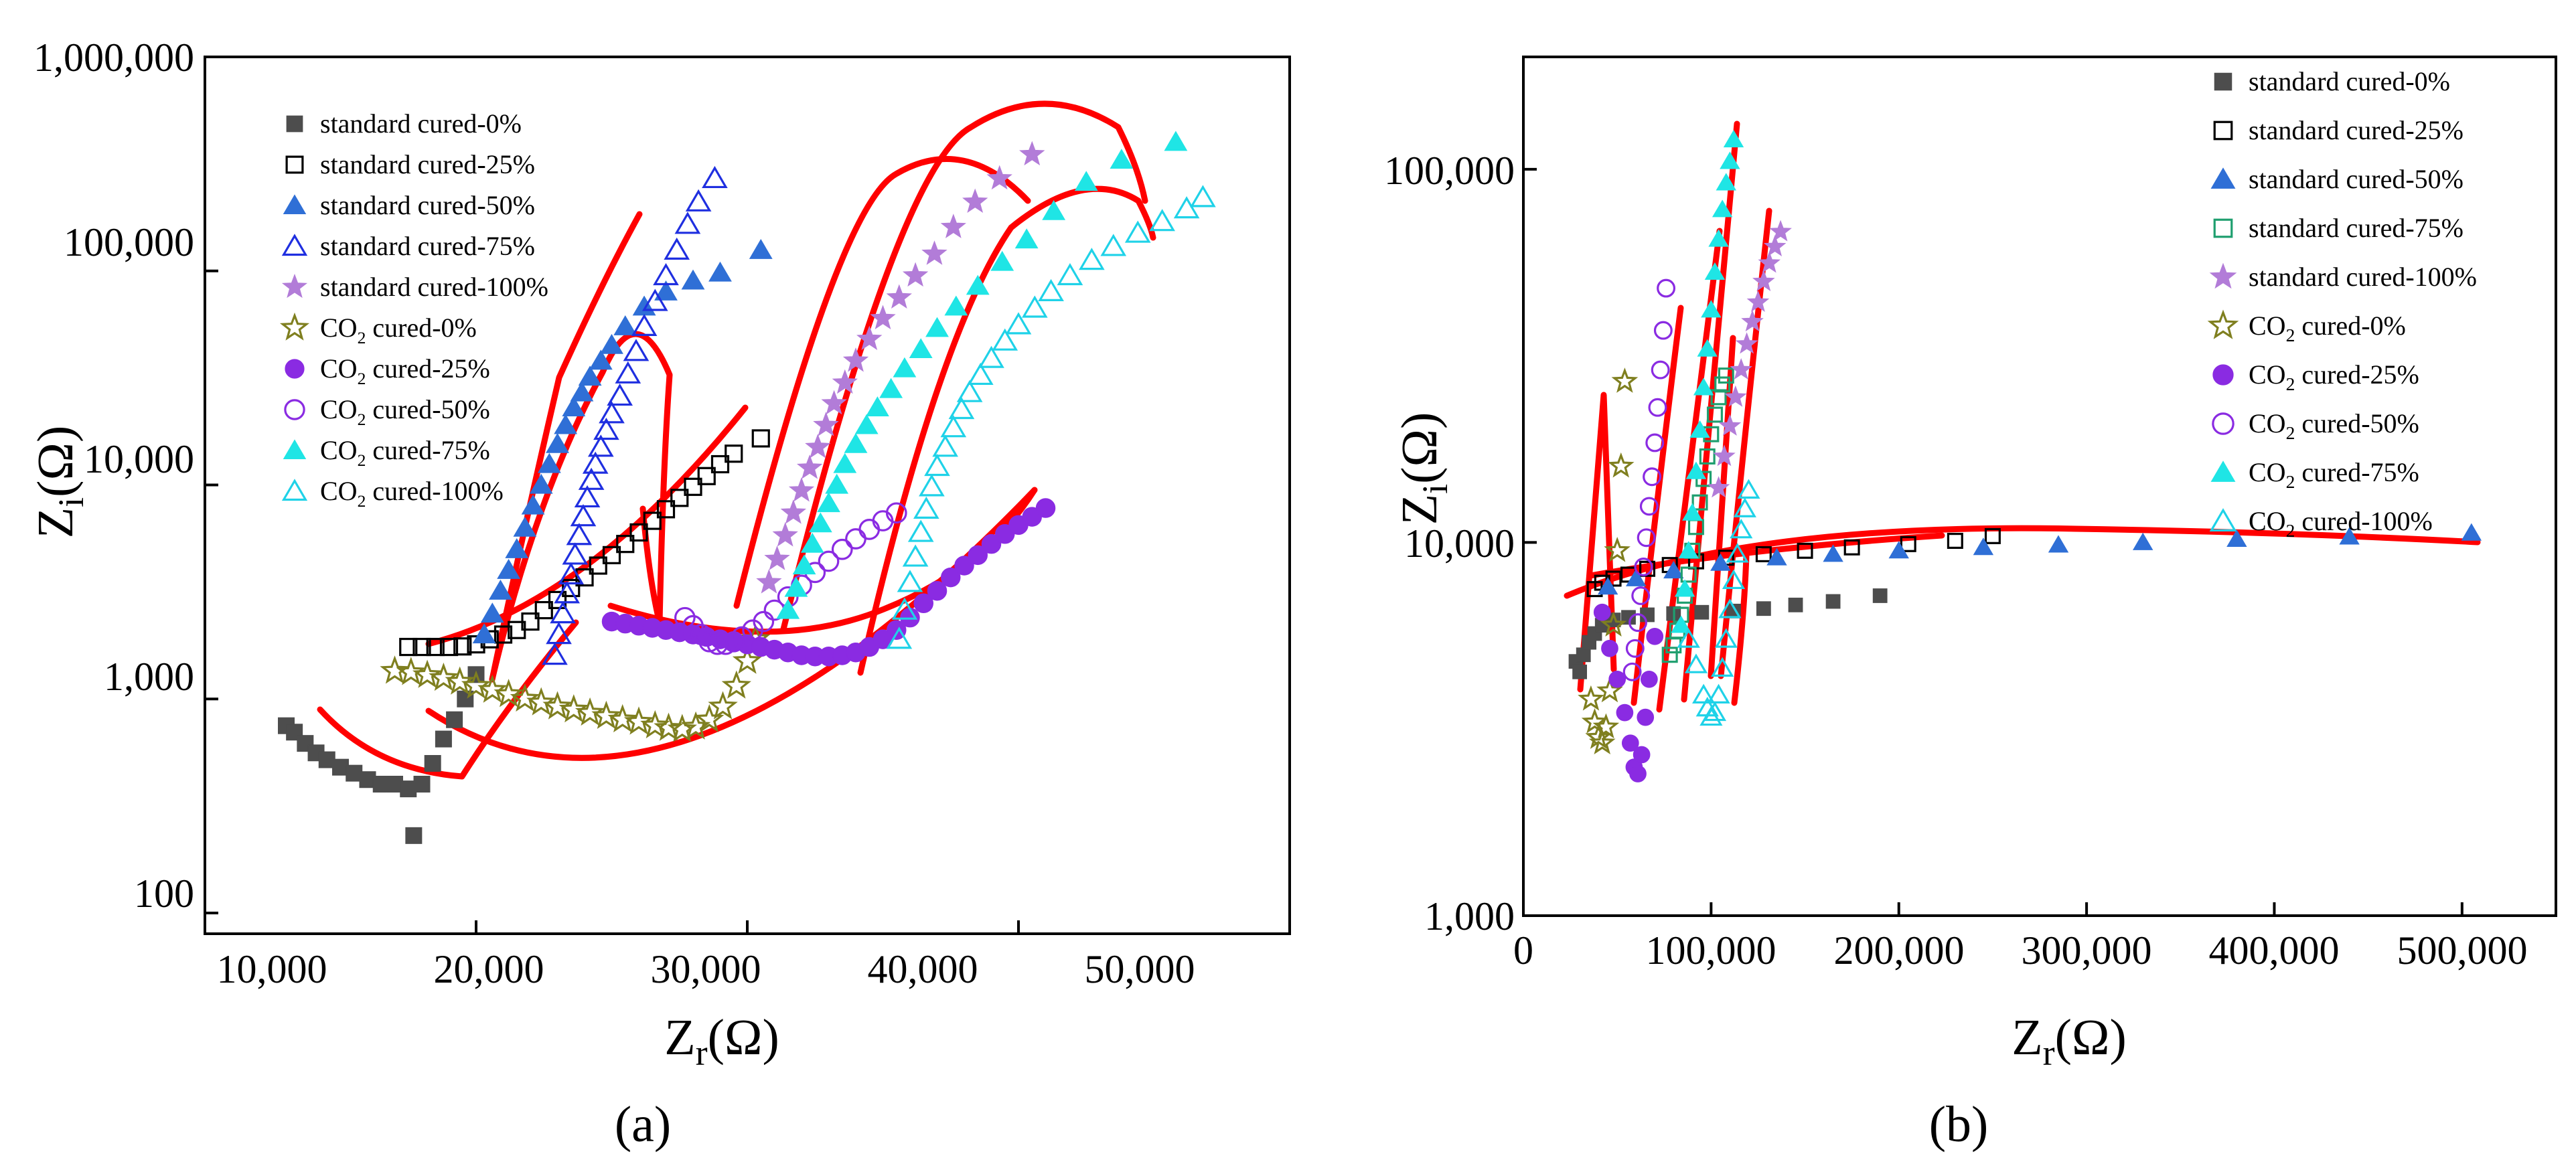 The image size is (2576, 1164). I want to click on legend-label-a-2: standard cured-25%, so click(427, 164).